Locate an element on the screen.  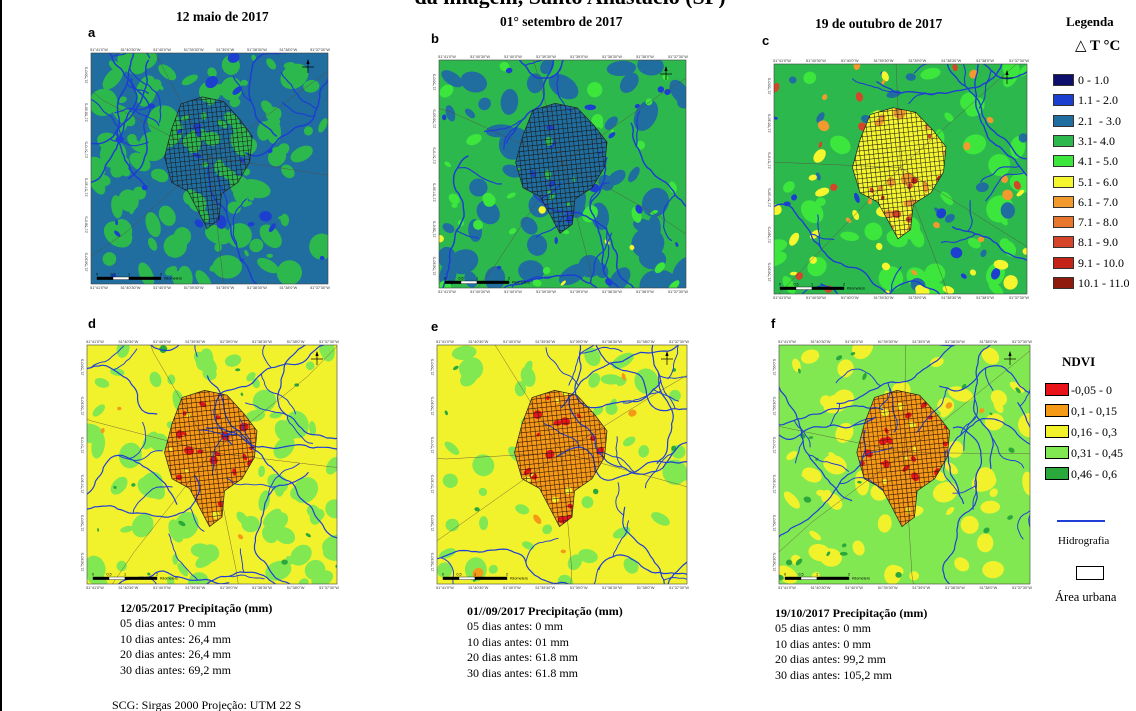
scale-unit: Kilometers is located at coordinates (519, 578).